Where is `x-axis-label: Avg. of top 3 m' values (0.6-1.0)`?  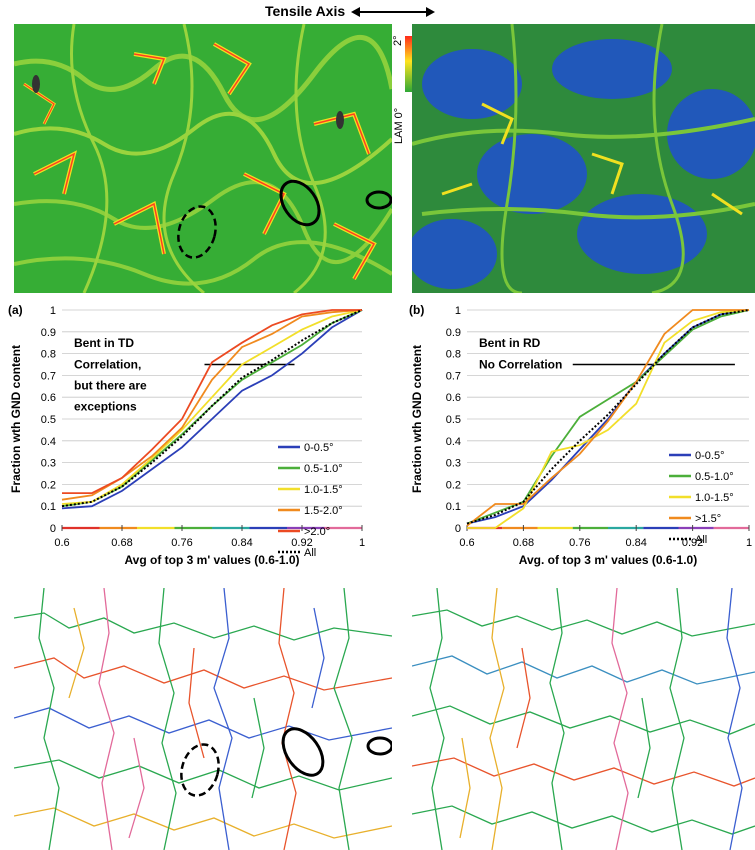
x-axis-label: Avg. of top 3 m' values (0.6-1.0) is located at coordinates (608, 560).